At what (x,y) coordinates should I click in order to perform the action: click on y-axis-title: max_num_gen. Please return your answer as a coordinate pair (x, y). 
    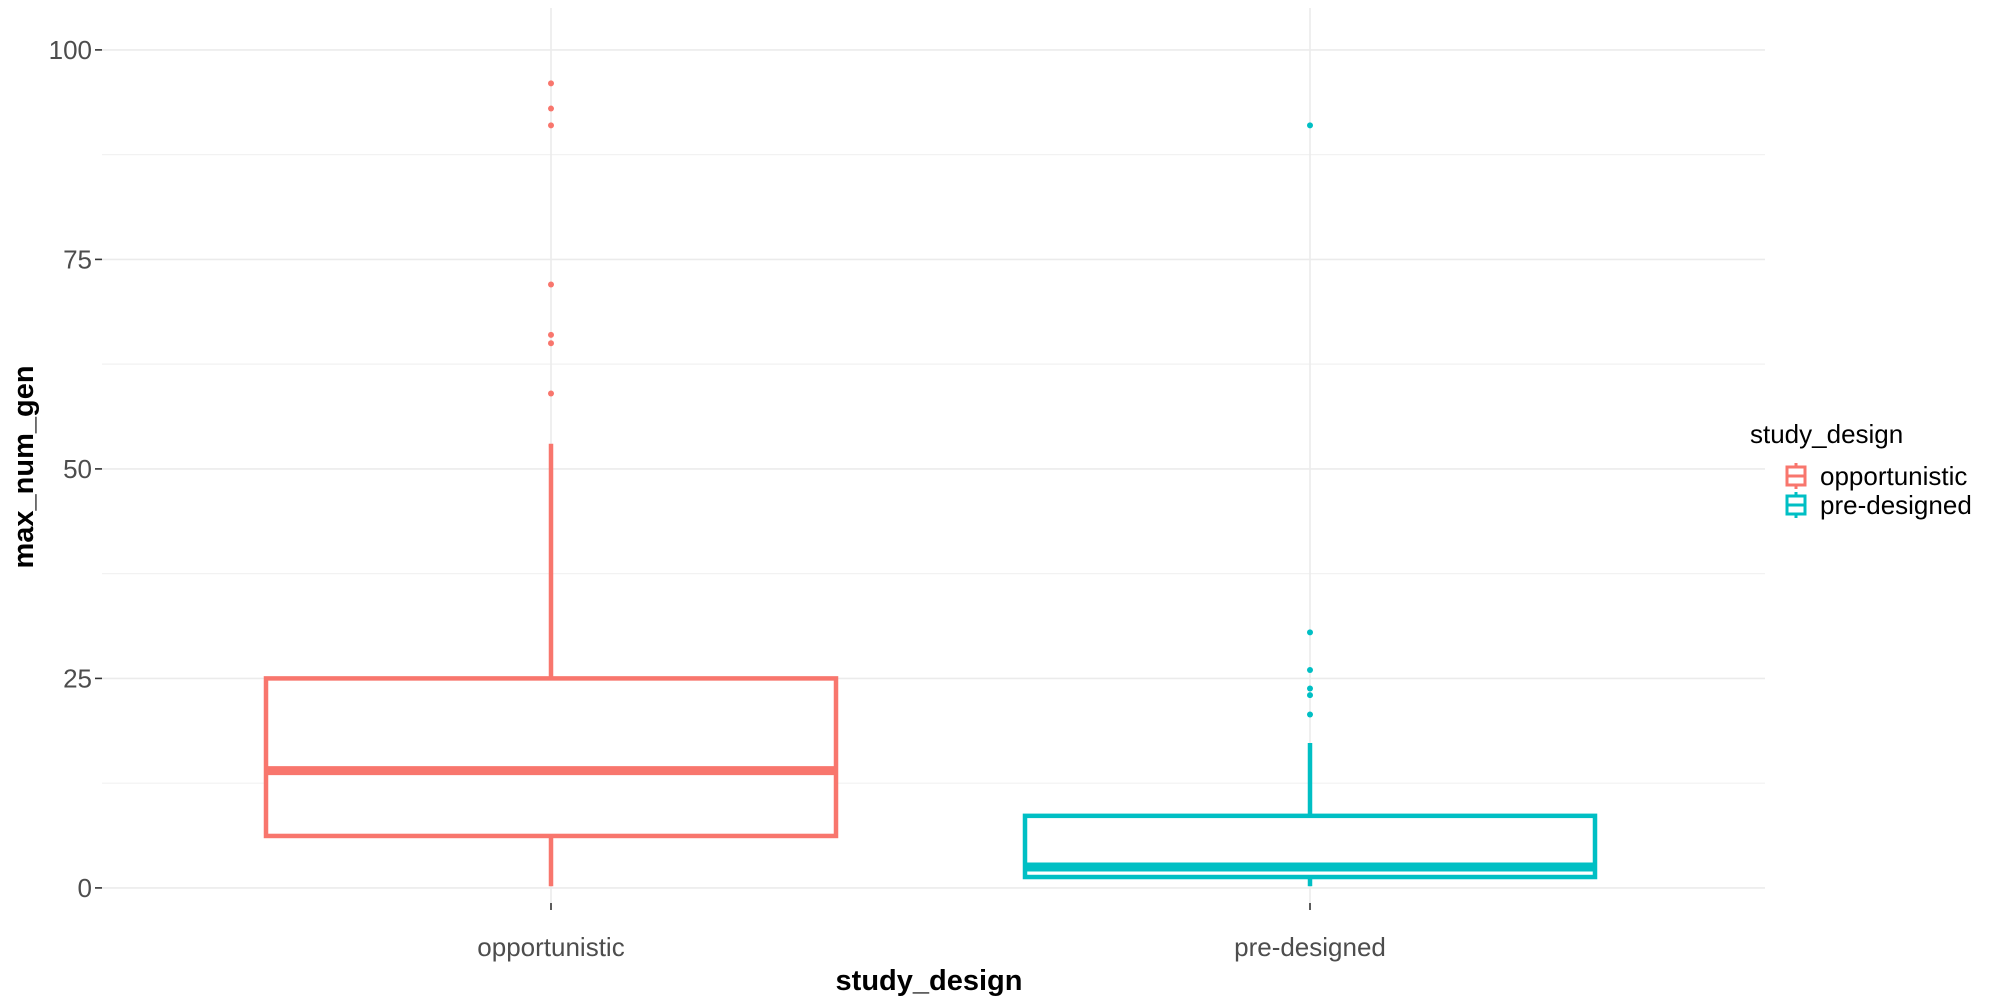
    Looking at the image, I should click on (24, 466).